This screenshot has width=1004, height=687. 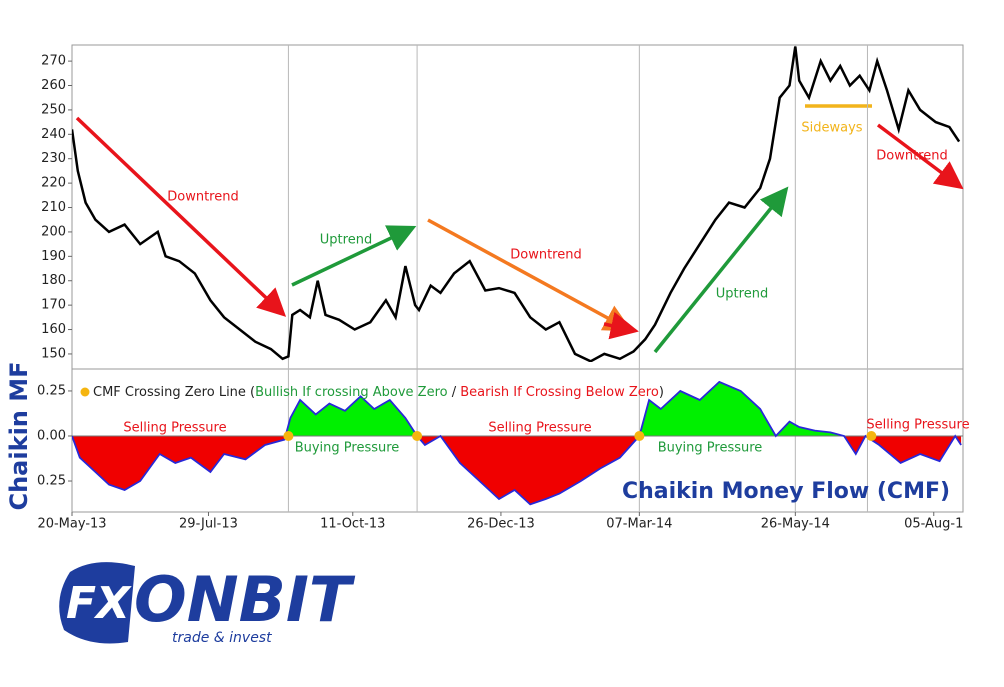 I want to click on legend-part: CMF Crossing Zero Line (, so click(x=174, y=392).